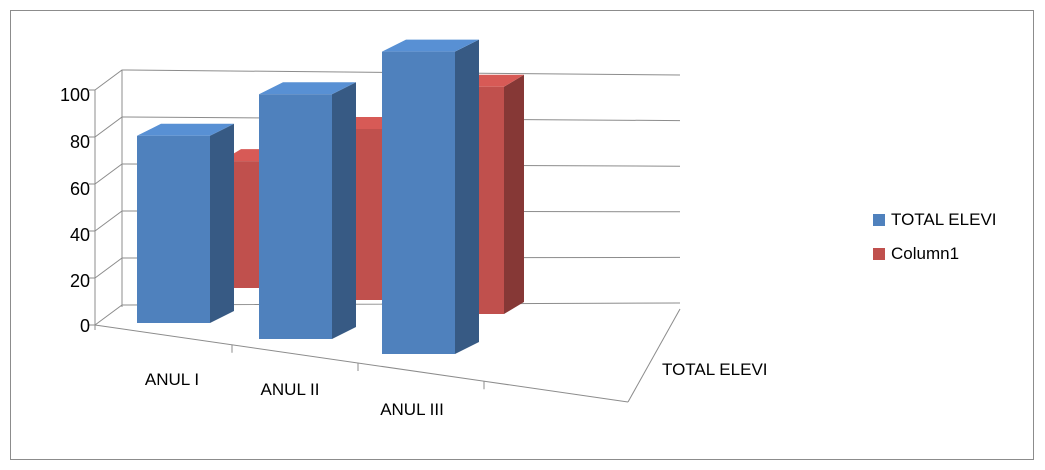 The height and width of the screenshot is (470, 1045). Describe the element at coordinates (925, 253) in the screenshot. I see `legend-label-column1: Column1` at that location.